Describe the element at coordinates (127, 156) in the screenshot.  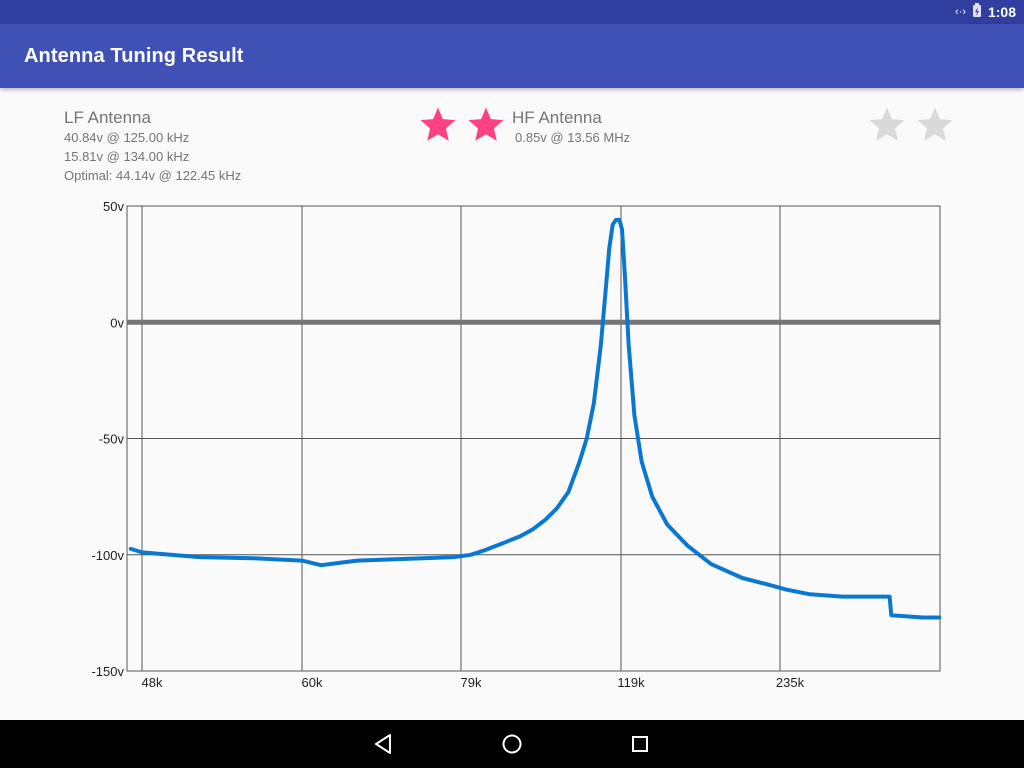
I see `lf-antenna-reading: 15.81v @ 134.00 kHz` at that location.